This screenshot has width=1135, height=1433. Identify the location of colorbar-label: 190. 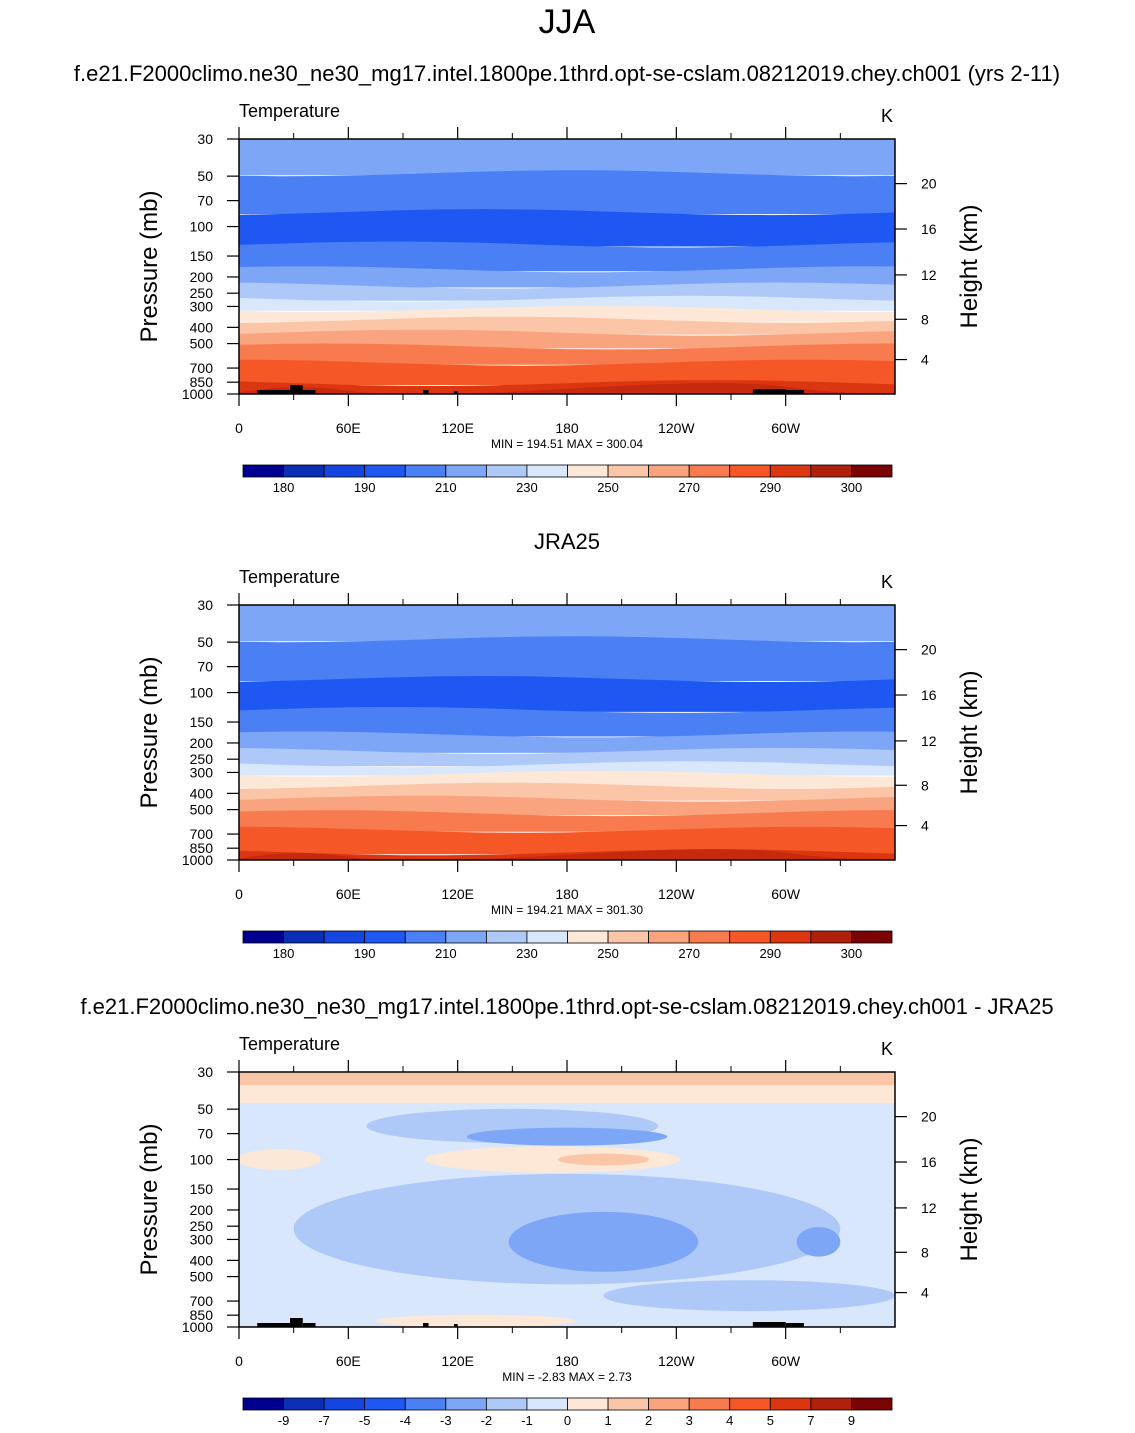
(365, 487).